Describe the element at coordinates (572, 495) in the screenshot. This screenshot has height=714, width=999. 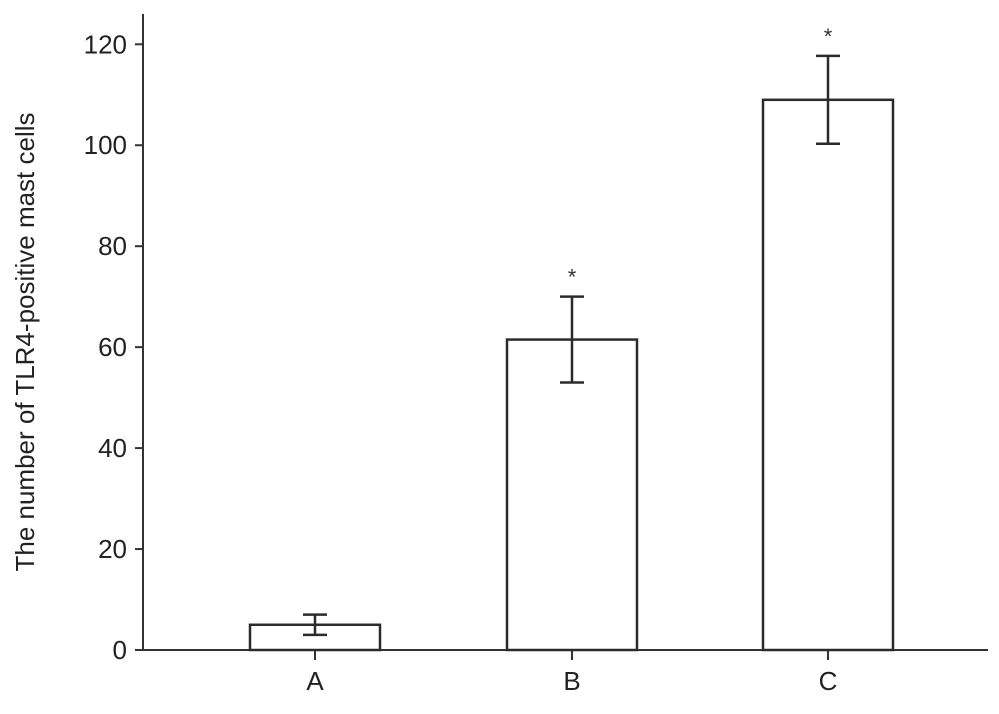
I see `bar-b` at that location.